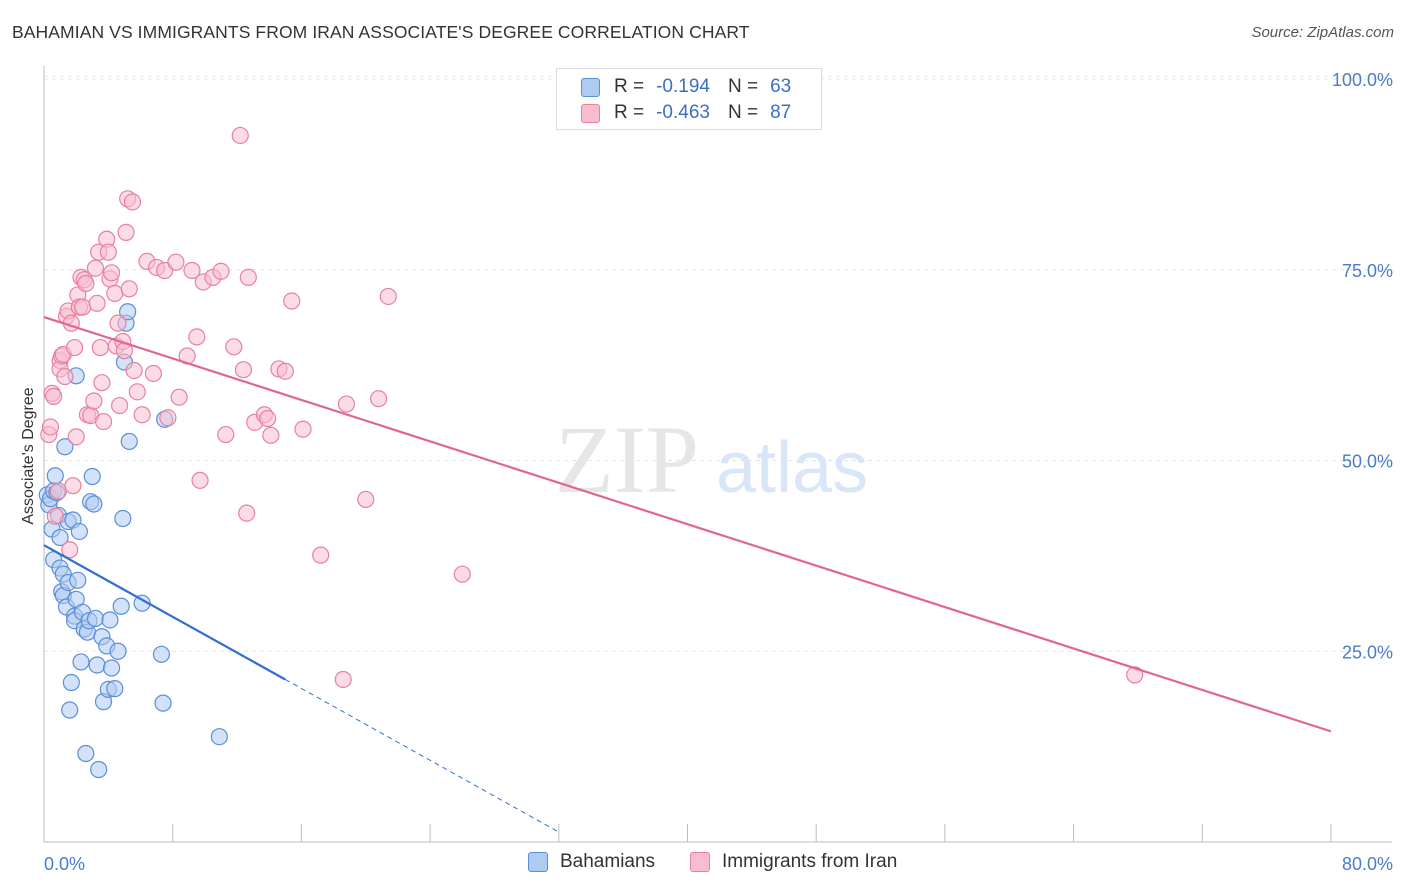  I want to click on watermark: ZIP atlas, so click(711, 459).